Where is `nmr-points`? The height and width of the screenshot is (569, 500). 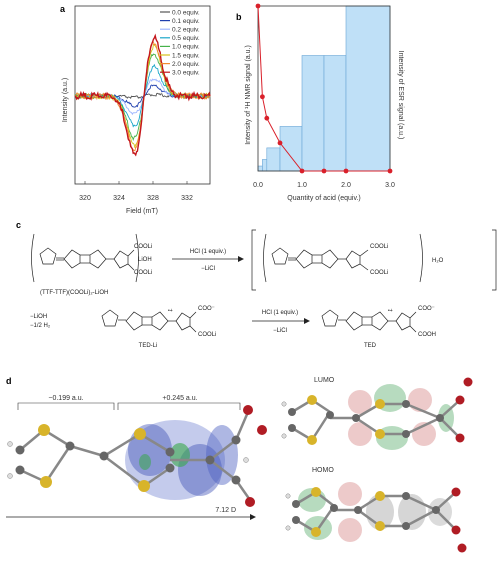 nmr-points is located at coordinates (324, 88).